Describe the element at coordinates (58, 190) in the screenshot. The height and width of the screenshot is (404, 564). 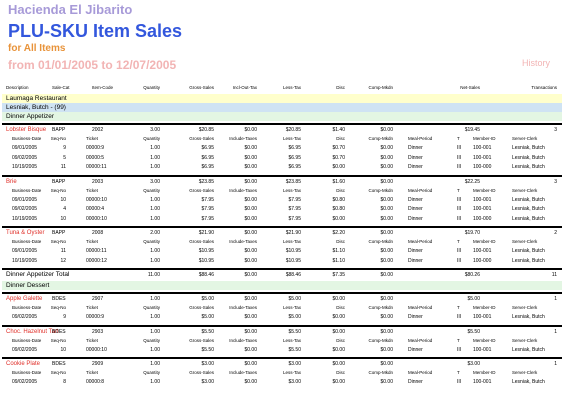
I see `detail-header: Seq-No` at that location.